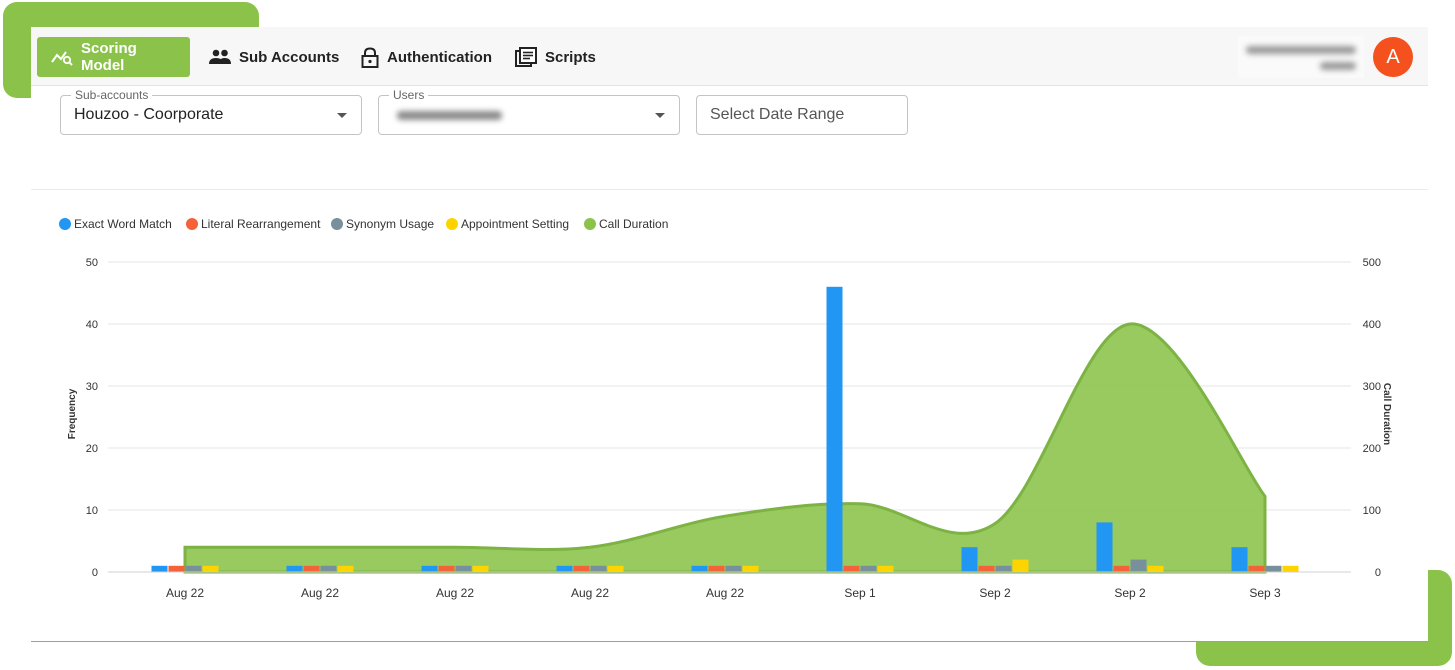 This screenshot has height=670, width=1455. I want to click on tab-scoring-model: Scoring Model, so click(113, 57).